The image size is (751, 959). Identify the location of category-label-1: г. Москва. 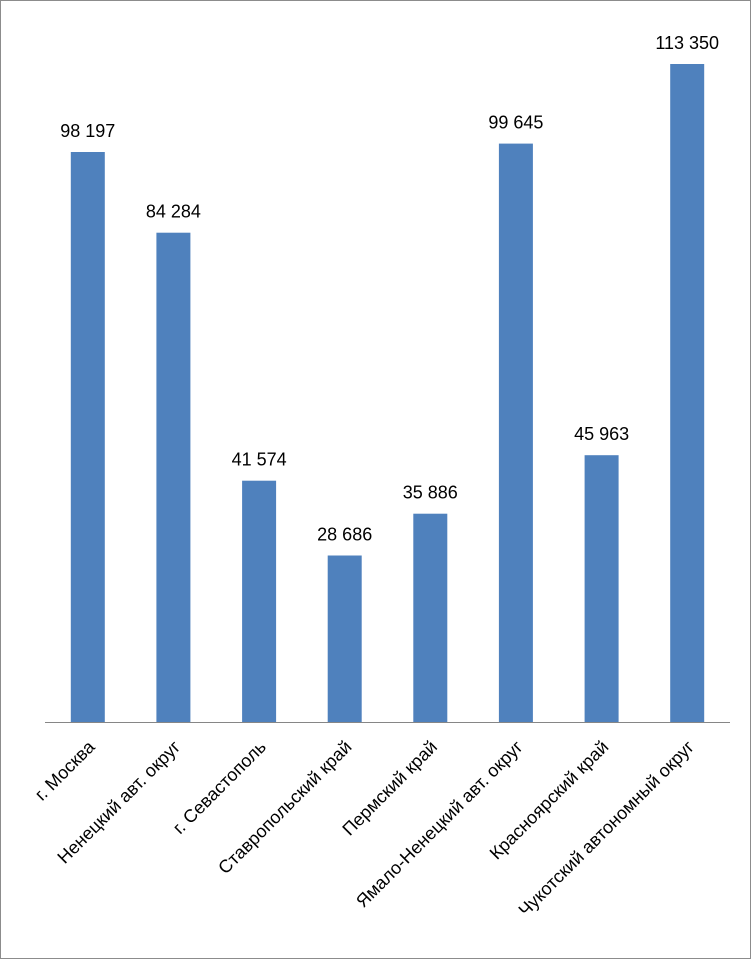
(65, 770).